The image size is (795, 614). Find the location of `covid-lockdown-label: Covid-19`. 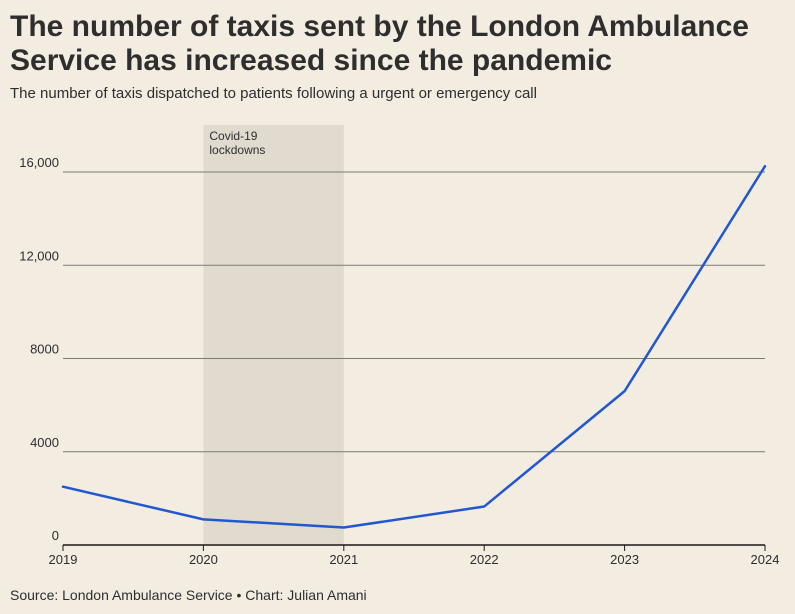

covid-lockdown-label: Covid-19 is located at coordinates (233, 136).